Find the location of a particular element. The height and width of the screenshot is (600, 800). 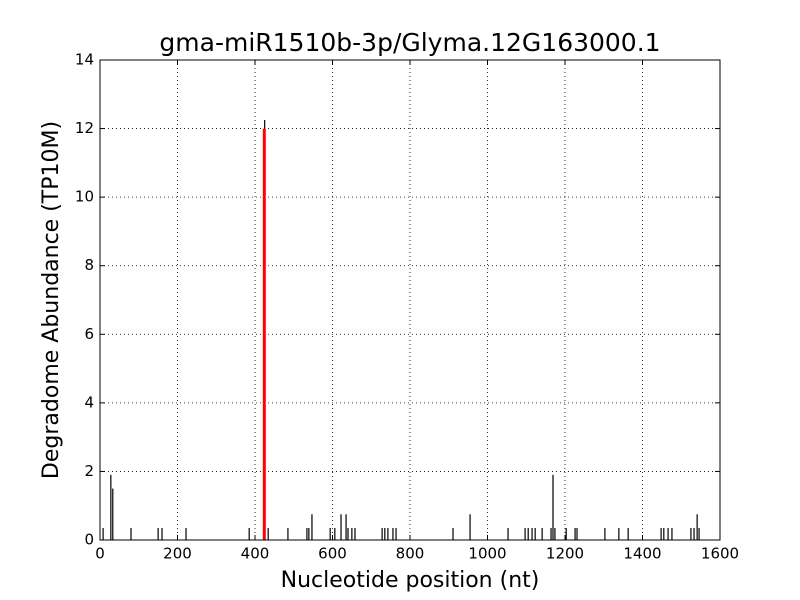

y-tick-label: 6 is located at coordinates (89, 334).